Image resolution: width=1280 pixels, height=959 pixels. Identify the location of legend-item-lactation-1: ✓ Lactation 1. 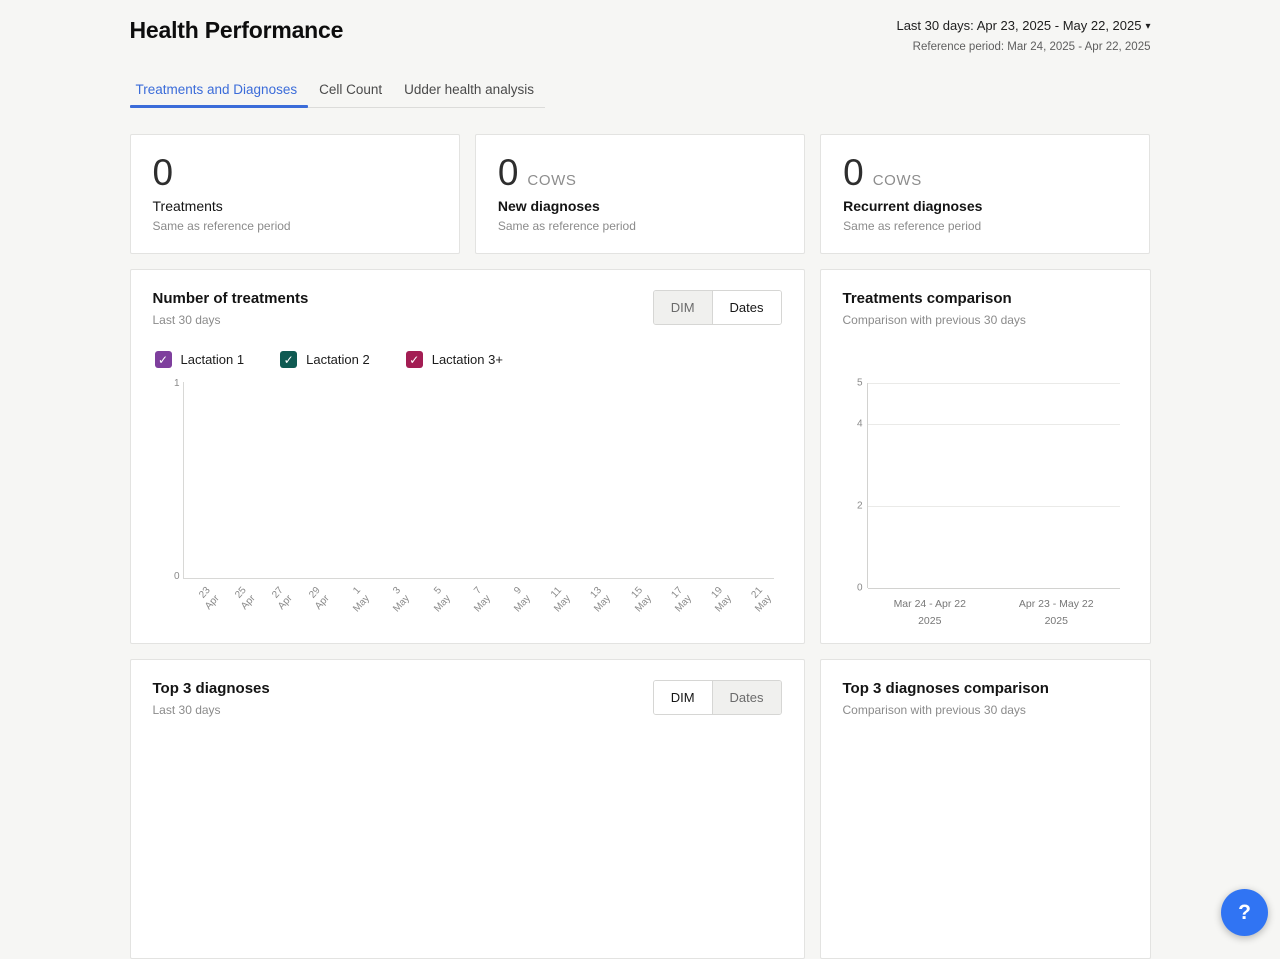
(200, 359).